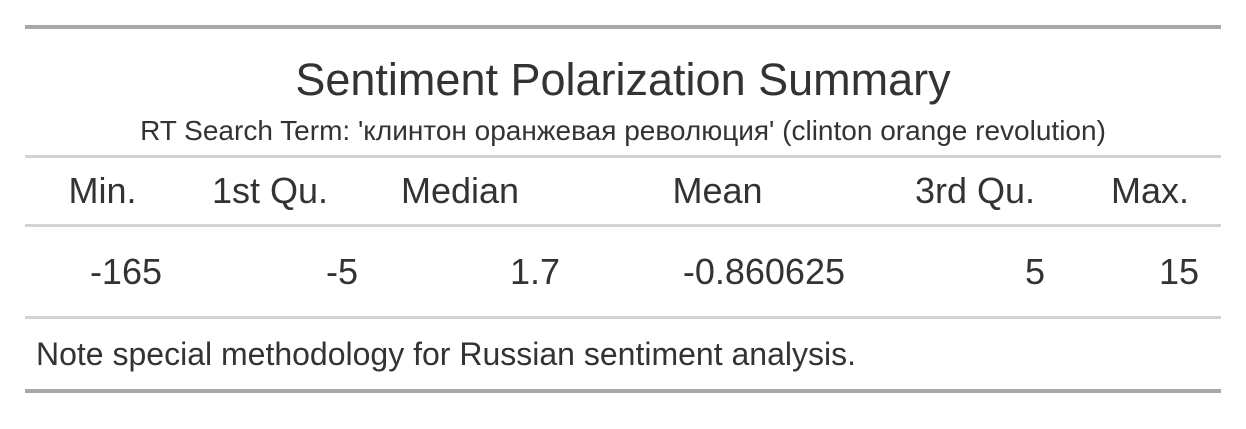 The height and width of the screenshot is (429, 1246). Describe the element at coordinates (623, 79) in the screenshot. I see `table-title: Sentiment Polarization Summary` at that location.